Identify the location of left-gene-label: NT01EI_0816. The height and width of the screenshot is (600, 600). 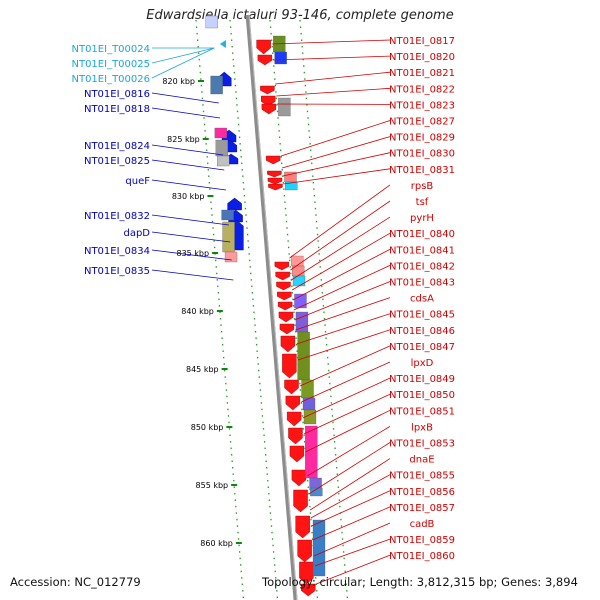
(117, 94).